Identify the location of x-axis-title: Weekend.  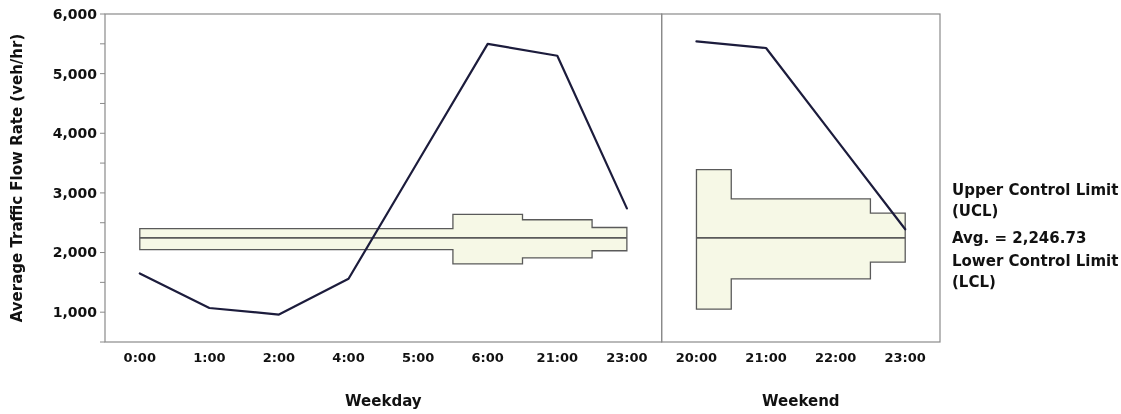
(801, 401).